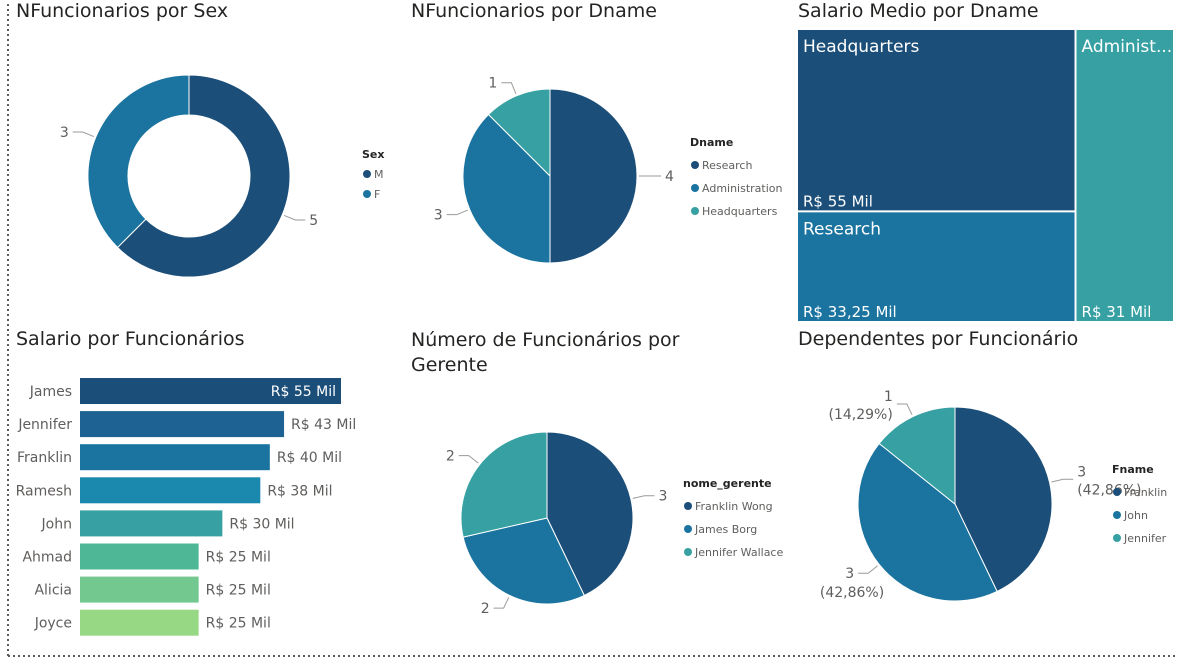 This screenshot has height=661, width=1177. I want to click on dependentes-label-2: 1, so click(888, 397).